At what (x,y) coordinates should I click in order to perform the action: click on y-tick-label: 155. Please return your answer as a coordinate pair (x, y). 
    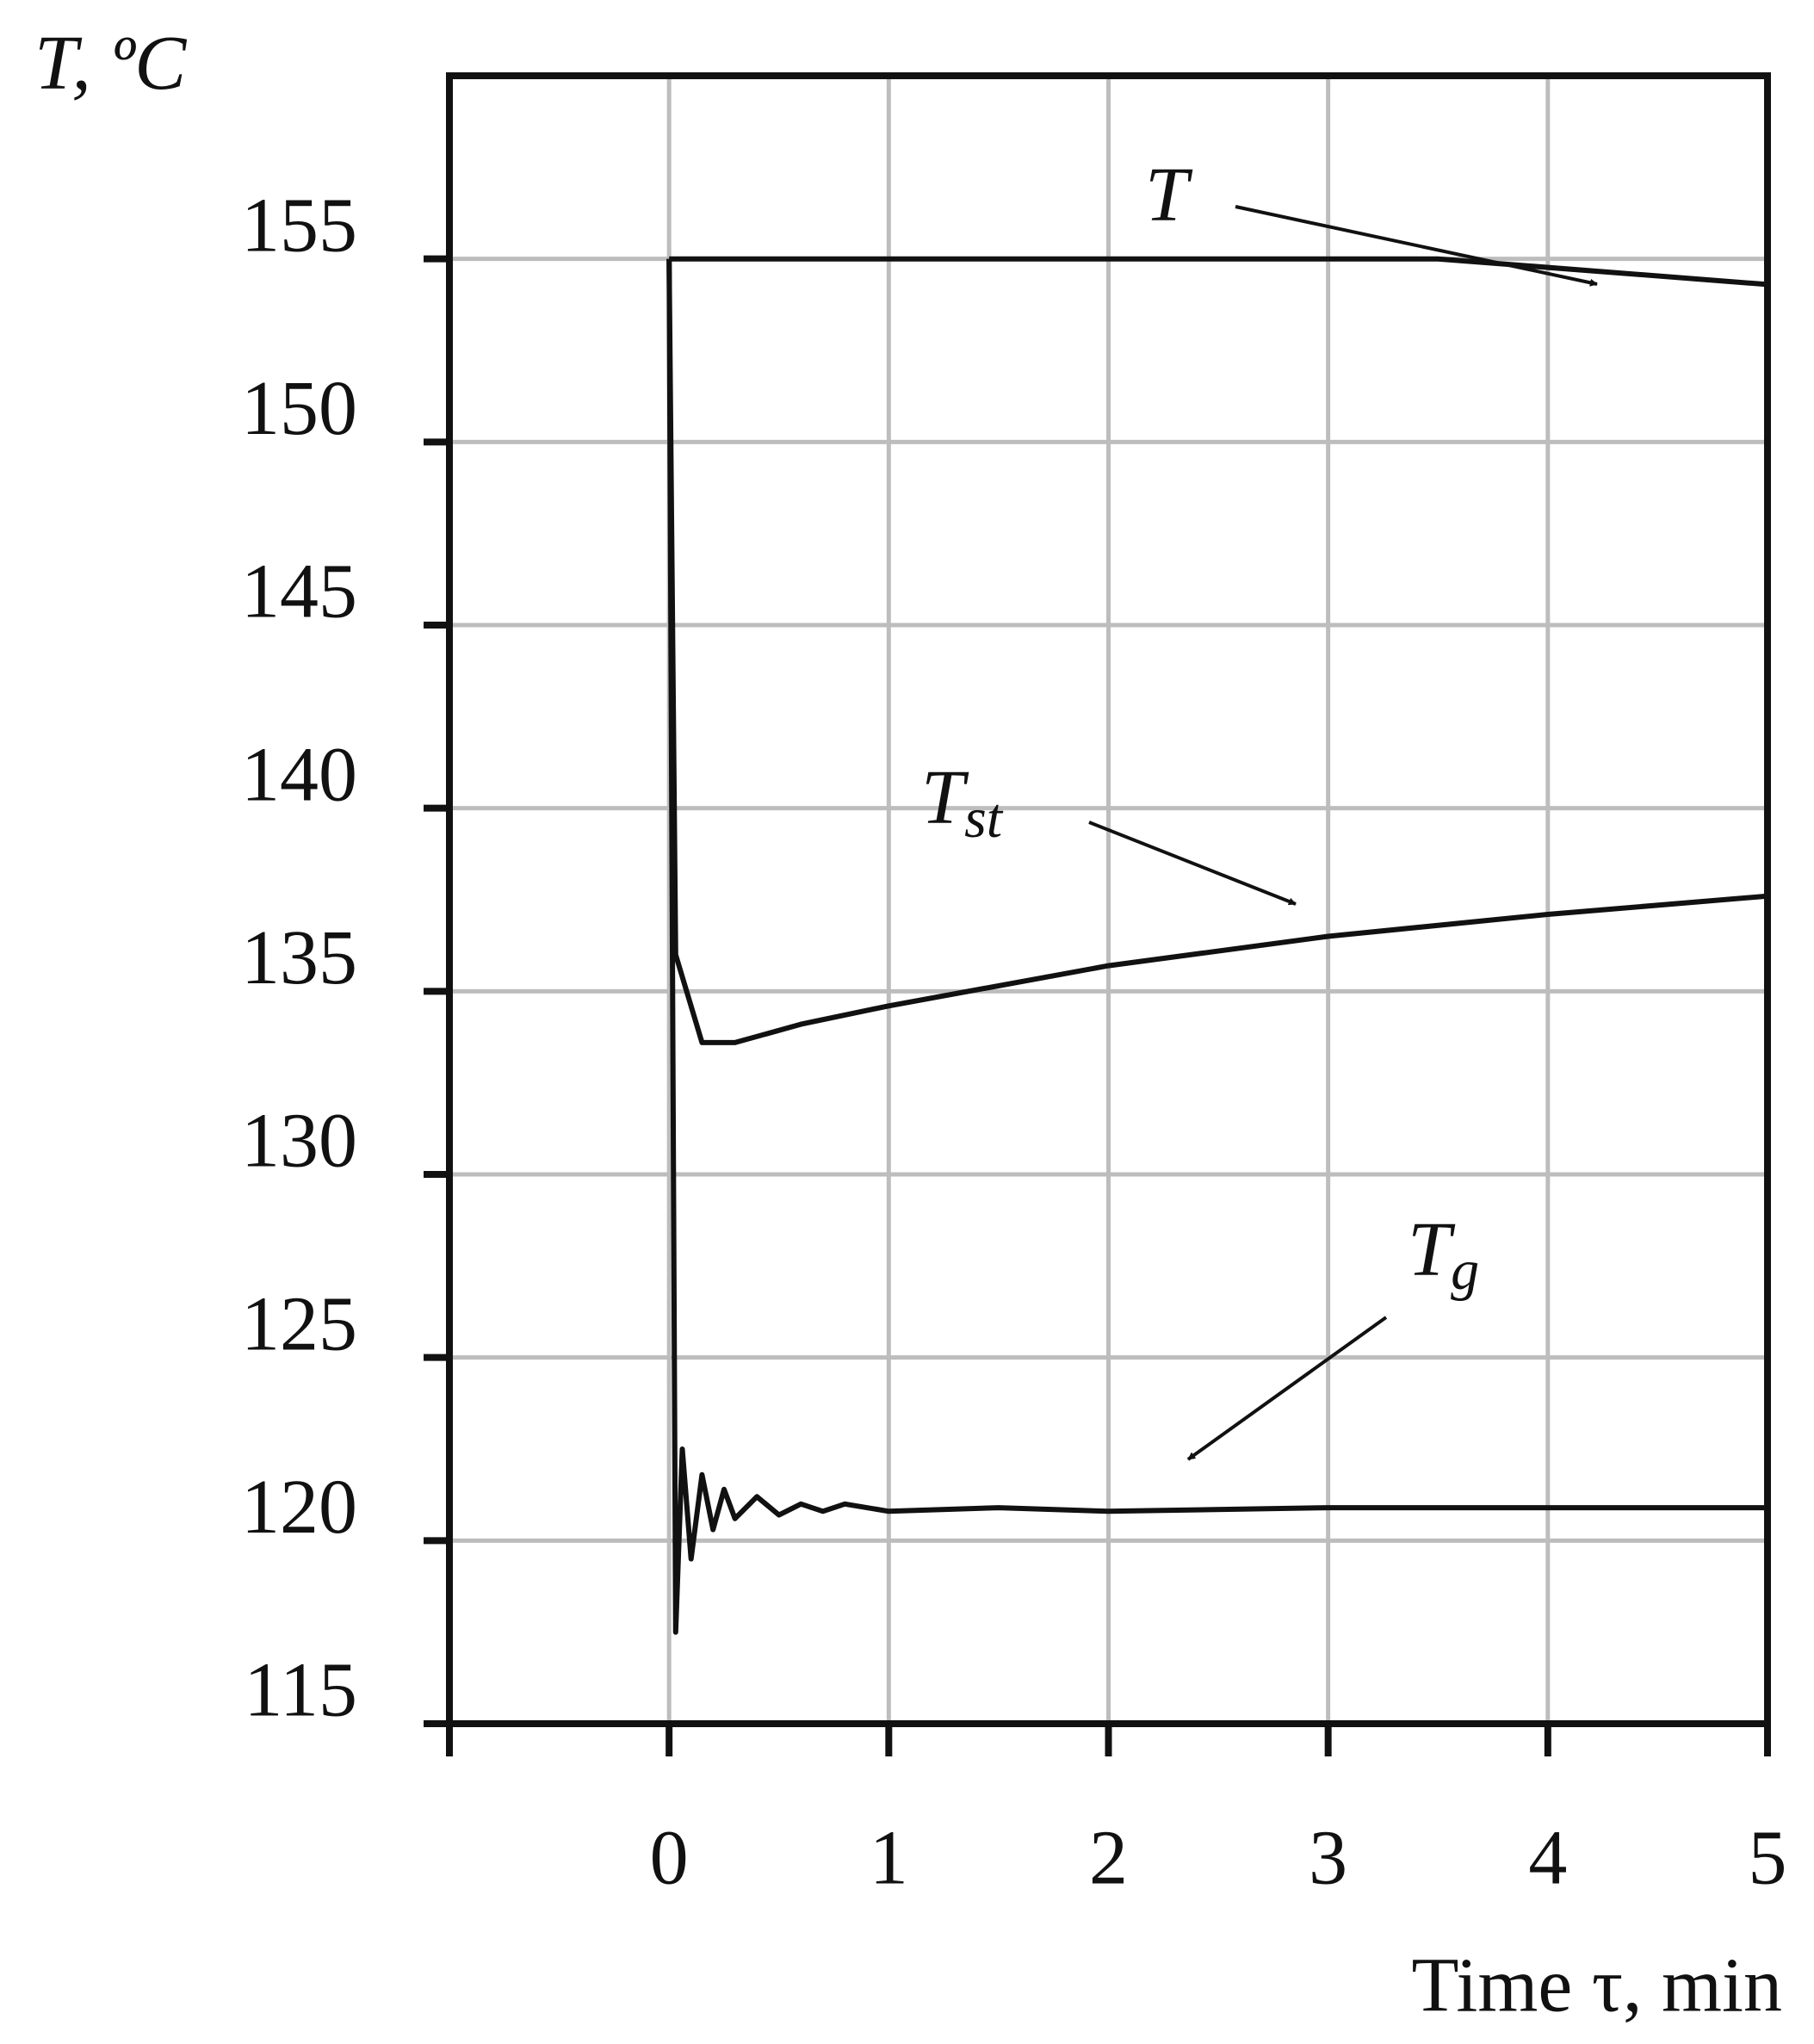
    Looking at the image, I should click on (299, 225).